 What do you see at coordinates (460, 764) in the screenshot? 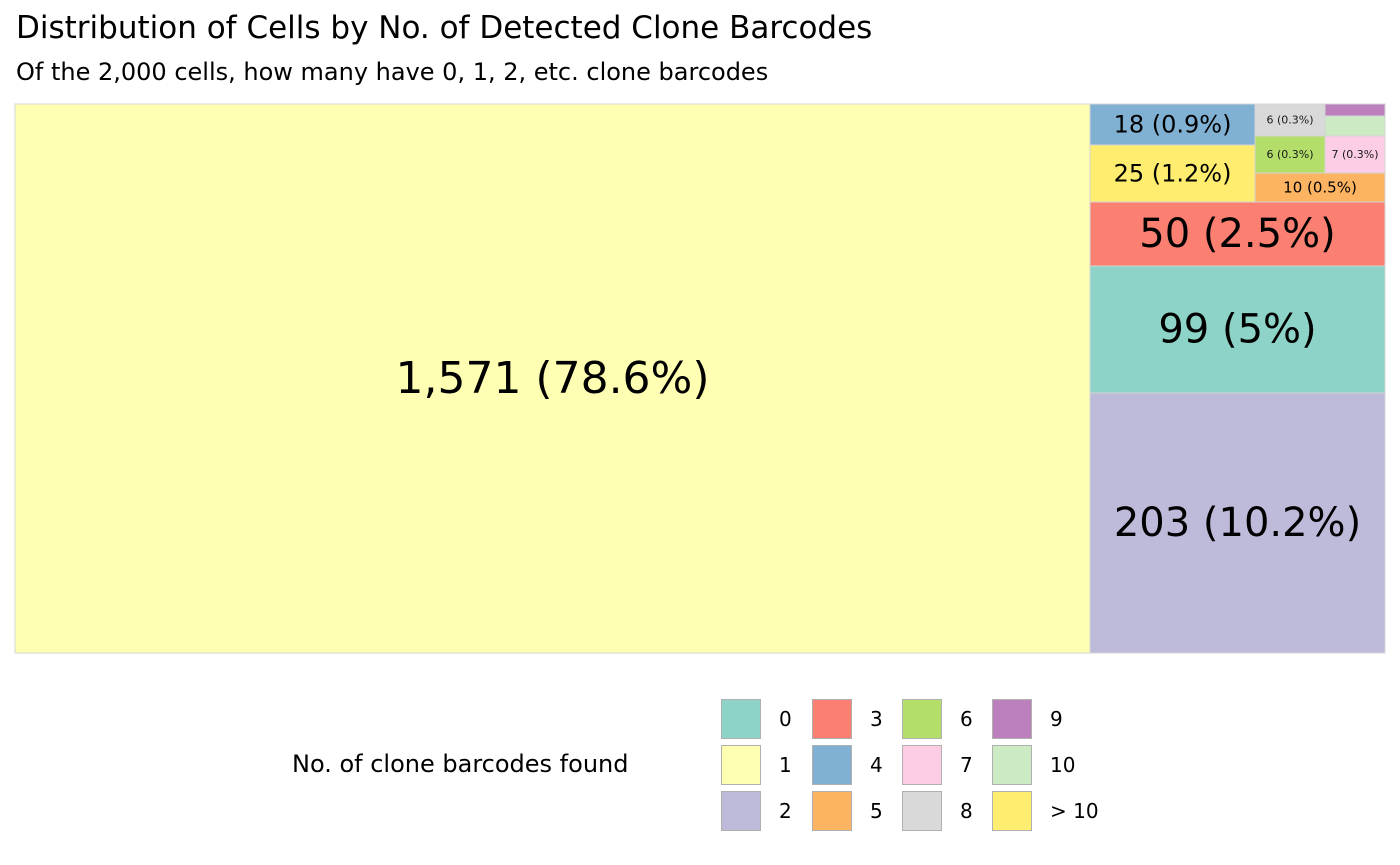
I see `legend-title: No. of clone barcodes found` at bounding box center [460, 764].